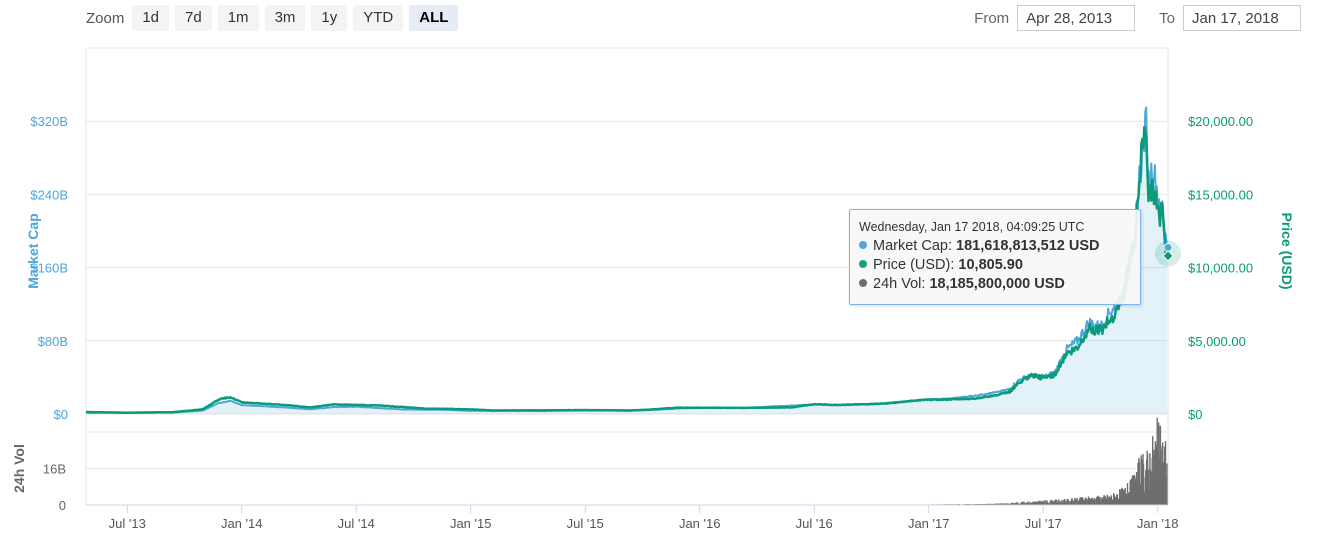 The width and height of the screenshot is (1327, 545). I want to click on tooltip-market-cap-label: Market Cap:, so click(914, 246).